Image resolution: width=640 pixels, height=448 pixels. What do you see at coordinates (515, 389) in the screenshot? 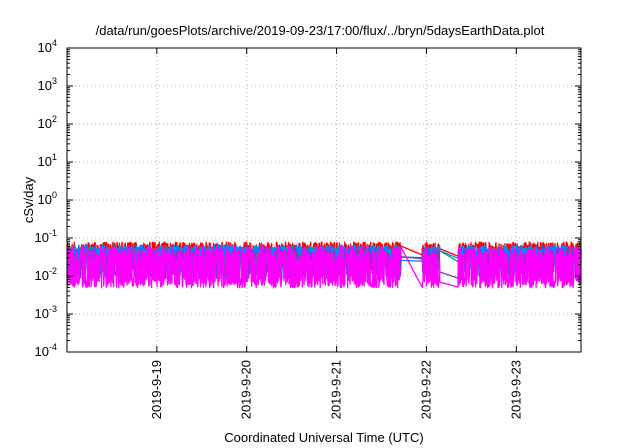
I see `x-tick-label: 2019-9-23` at bounding box center [515, 389].